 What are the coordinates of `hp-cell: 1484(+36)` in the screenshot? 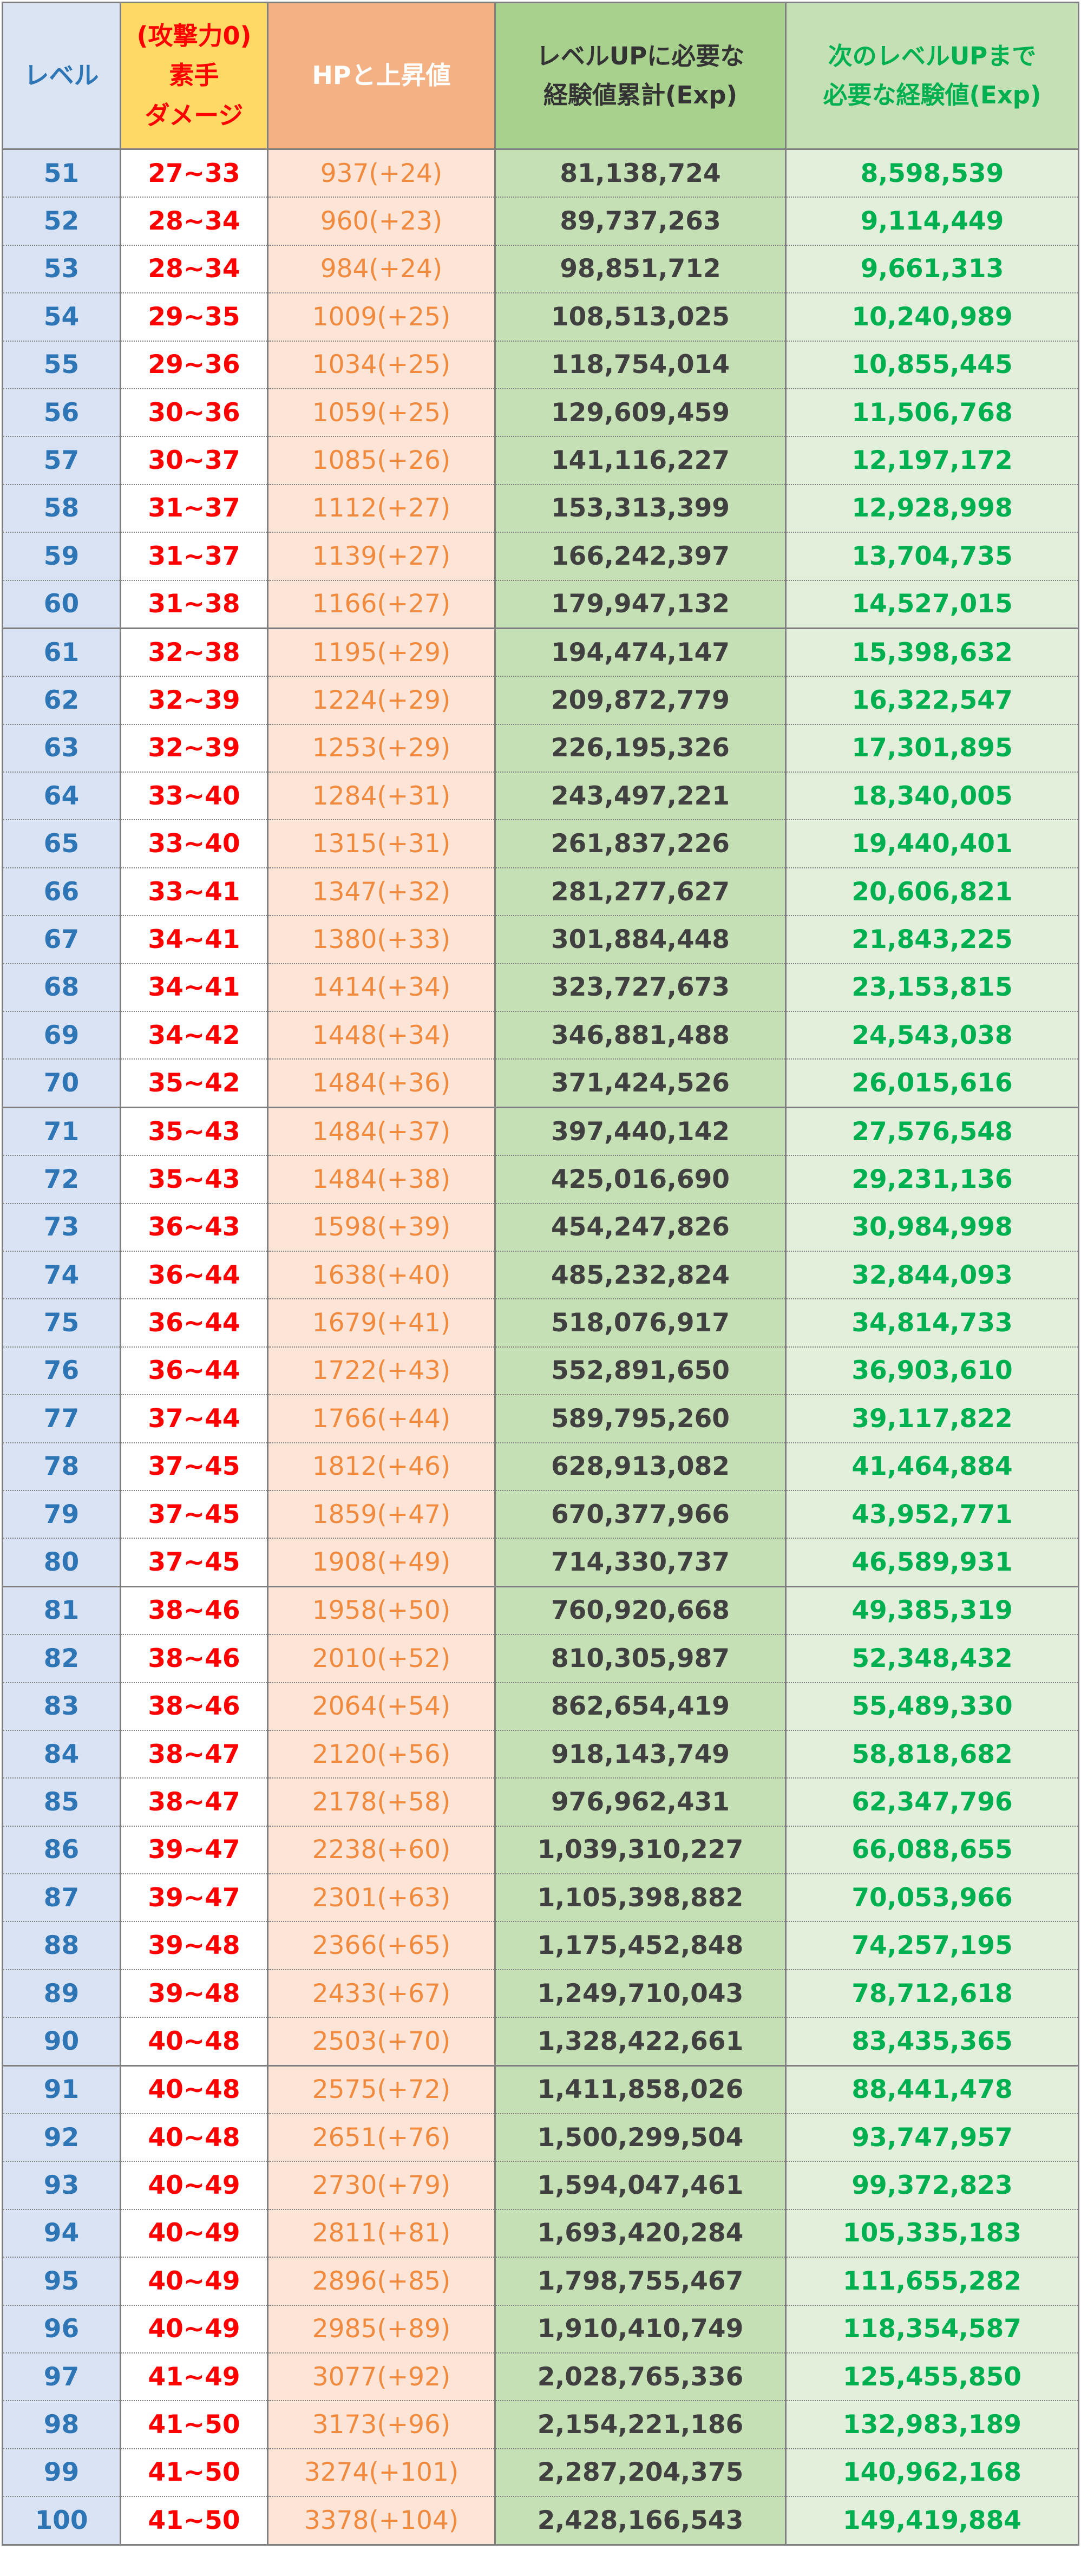 It's located at (382, 1083).